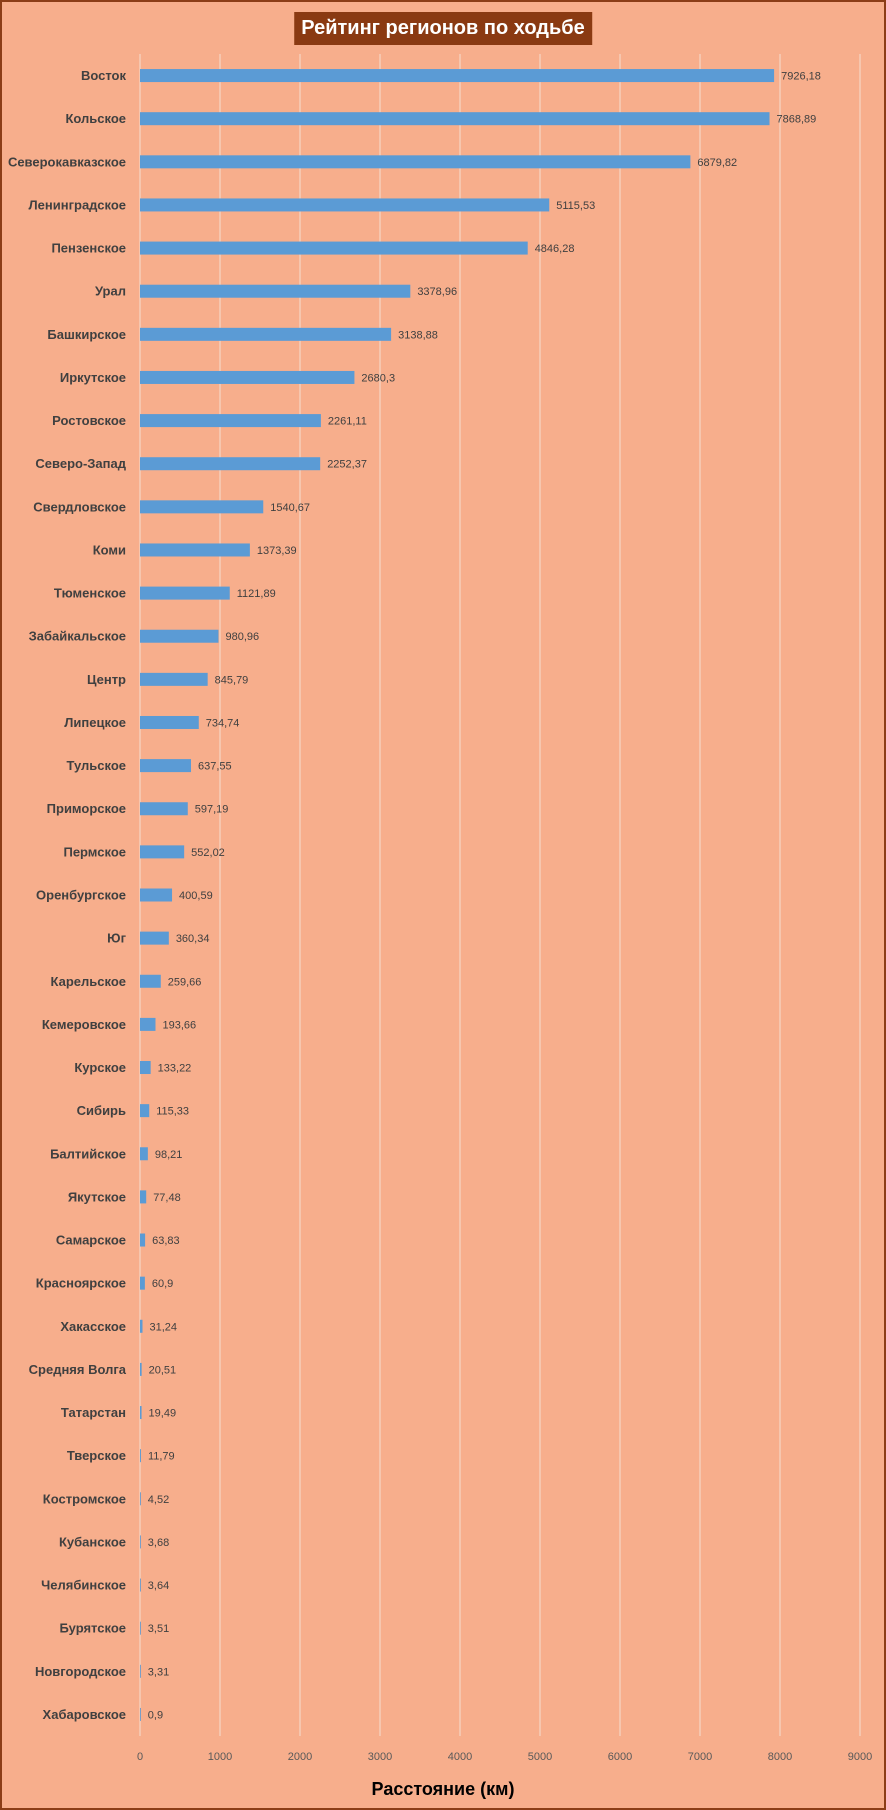 The image size is (886, 1810). I want to click on category-label: Карельское, so click(88, 981).